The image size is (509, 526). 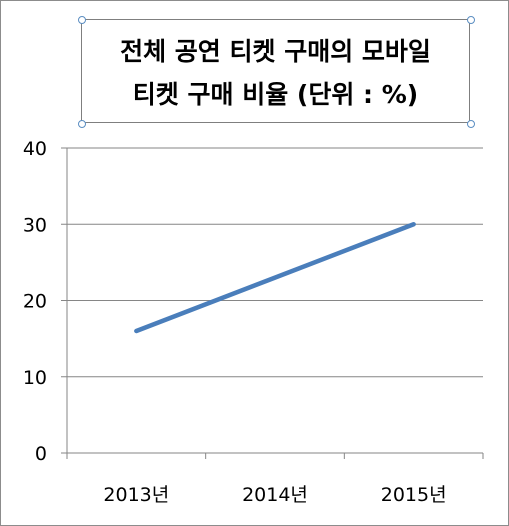 I want to click on y-tick-label: 40, so click(x=35, y=149).